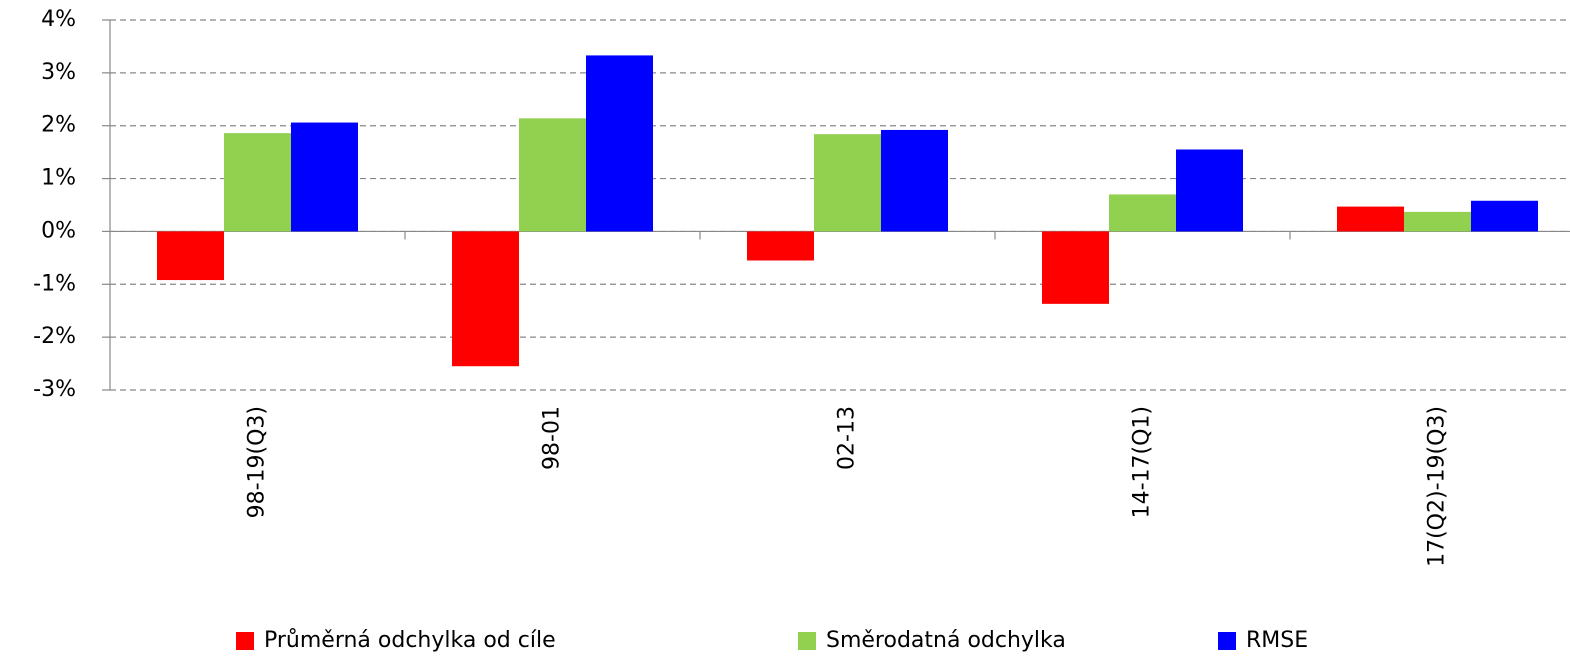  I want to click on legend-label: RMSE, so click(1277, 640).